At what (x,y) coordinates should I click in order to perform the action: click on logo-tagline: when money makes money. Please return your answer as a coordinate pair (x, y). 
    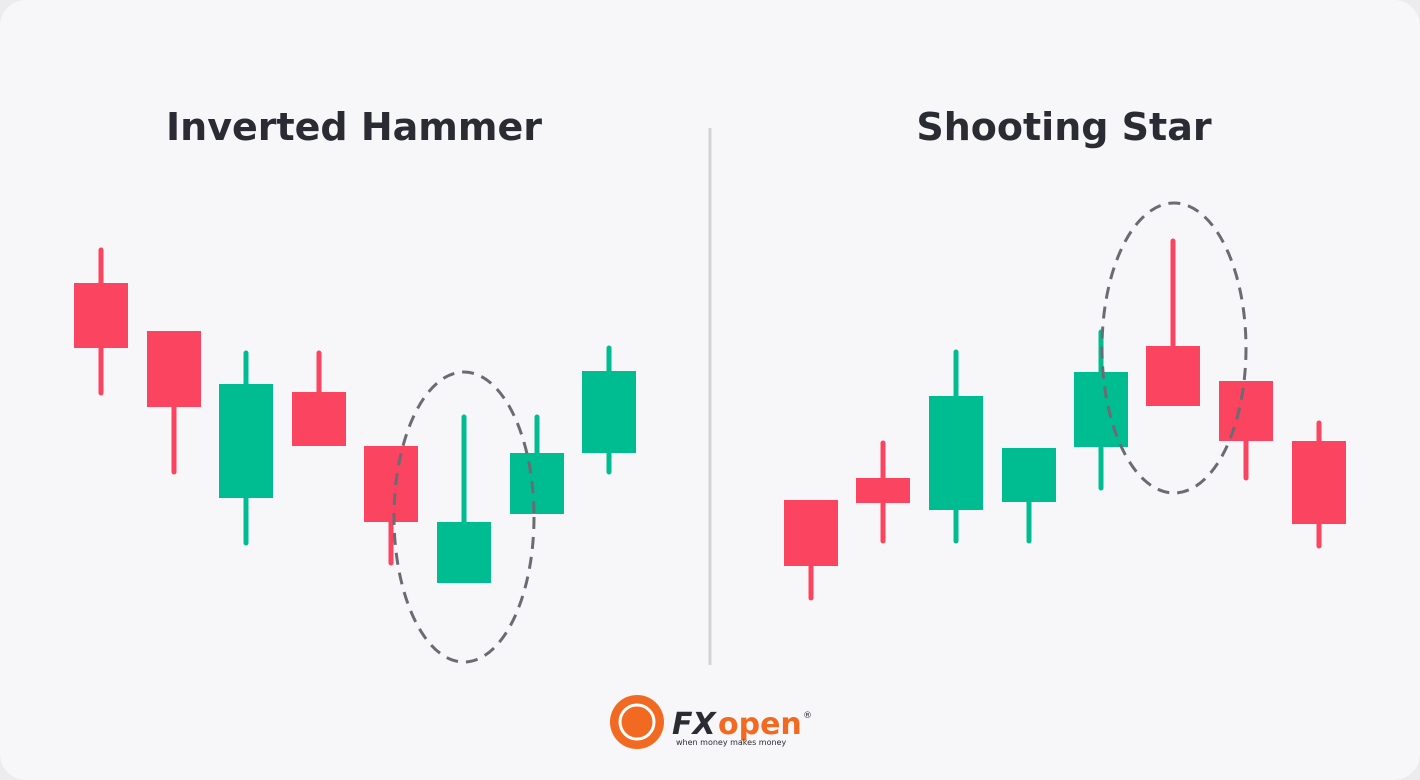
    Looking at the image, I should click on (731, 742).